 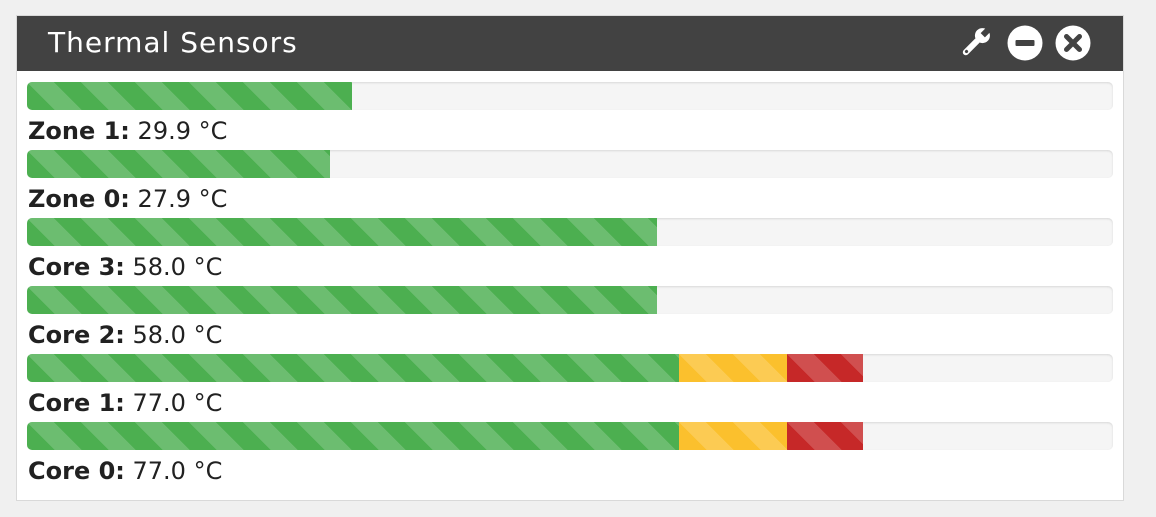 I want to click on sensor-value: 29.9 °C, so click(x=182, y=131).